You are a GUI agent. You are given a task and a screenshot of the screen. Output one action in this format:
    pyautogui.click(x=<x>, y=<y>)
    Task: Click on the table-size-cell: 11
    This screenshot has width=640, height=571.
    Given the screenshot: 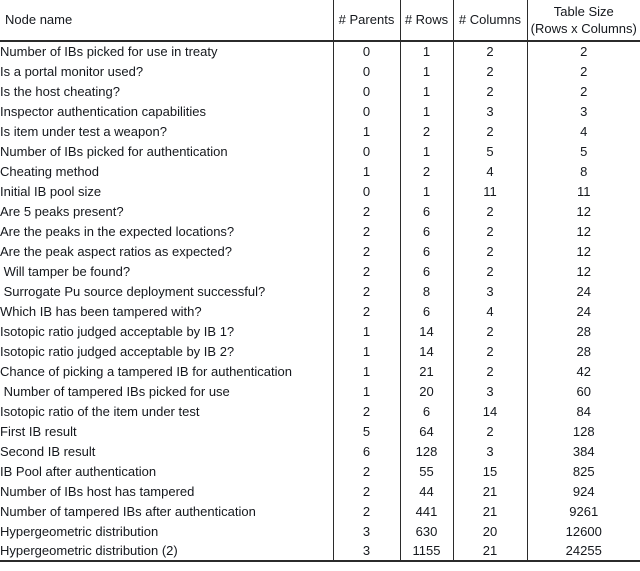 What is the action you would take?
    pyautogui.click(x=583, y=191)
    